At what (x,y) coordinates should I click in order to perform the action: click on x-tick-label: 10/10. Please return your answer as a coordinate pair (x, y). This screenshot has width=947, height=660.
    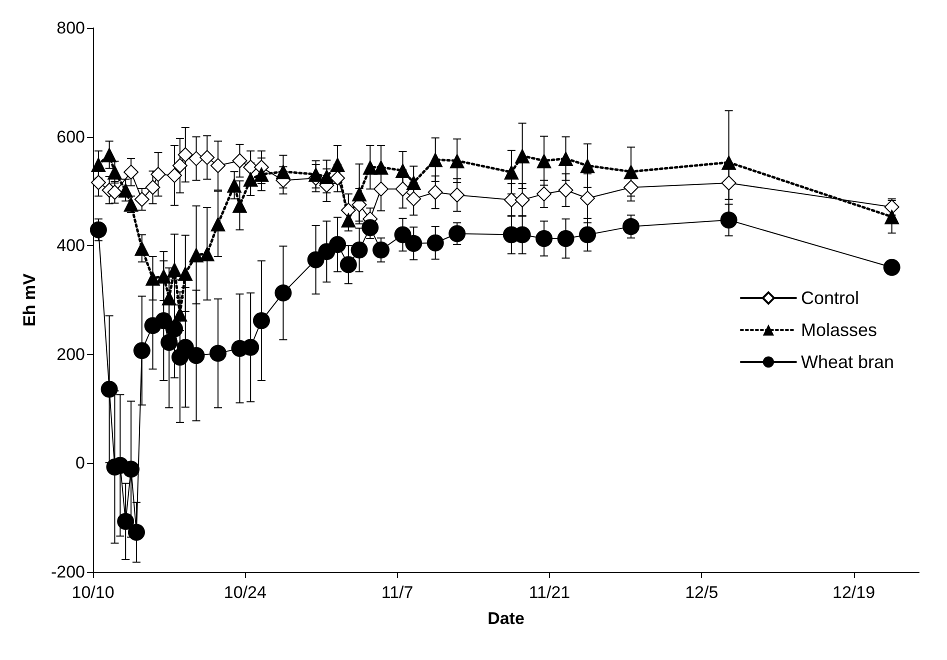
    Looking at the image, I should click on (93, 592).